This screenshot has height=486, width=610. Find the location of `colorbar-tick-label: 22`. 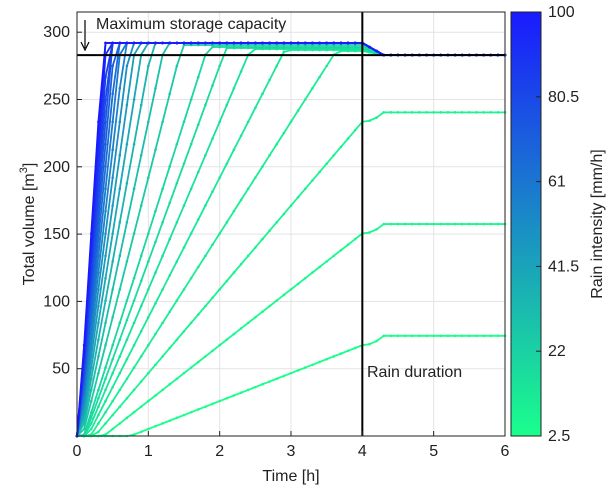

colorbar-tick-label: 22 is located at coordinates (557, 351).